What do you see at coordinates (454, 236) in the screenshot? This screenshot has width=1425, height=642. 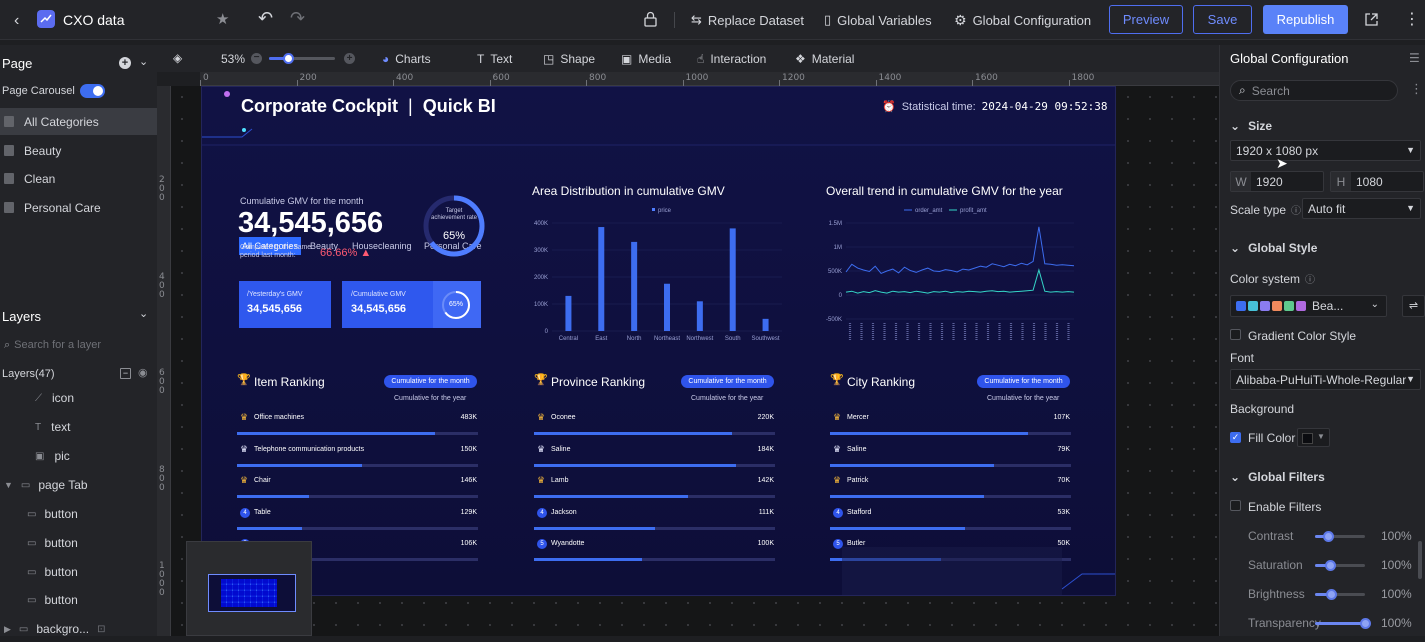 I see `target-value: 65%` at bounding box center [454, 236].